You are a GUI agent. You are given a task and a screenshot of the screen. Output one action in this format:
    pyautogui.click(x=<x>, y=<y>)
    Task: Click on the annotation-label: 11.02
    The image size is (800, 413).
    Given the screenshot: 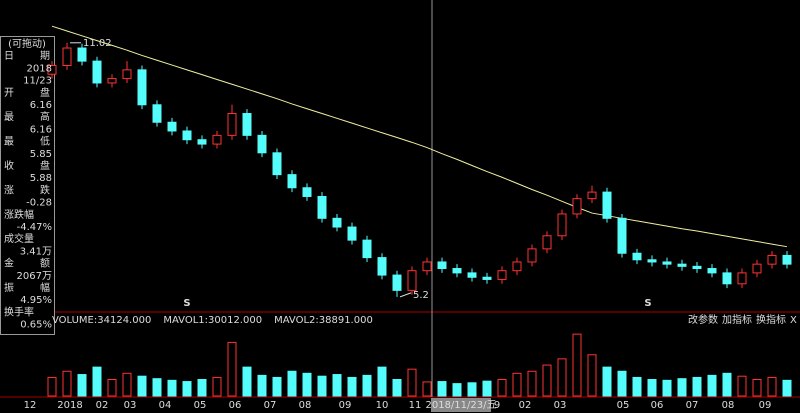 What is the action you would take?
    pyautogui.click(x=97, y=43)
    